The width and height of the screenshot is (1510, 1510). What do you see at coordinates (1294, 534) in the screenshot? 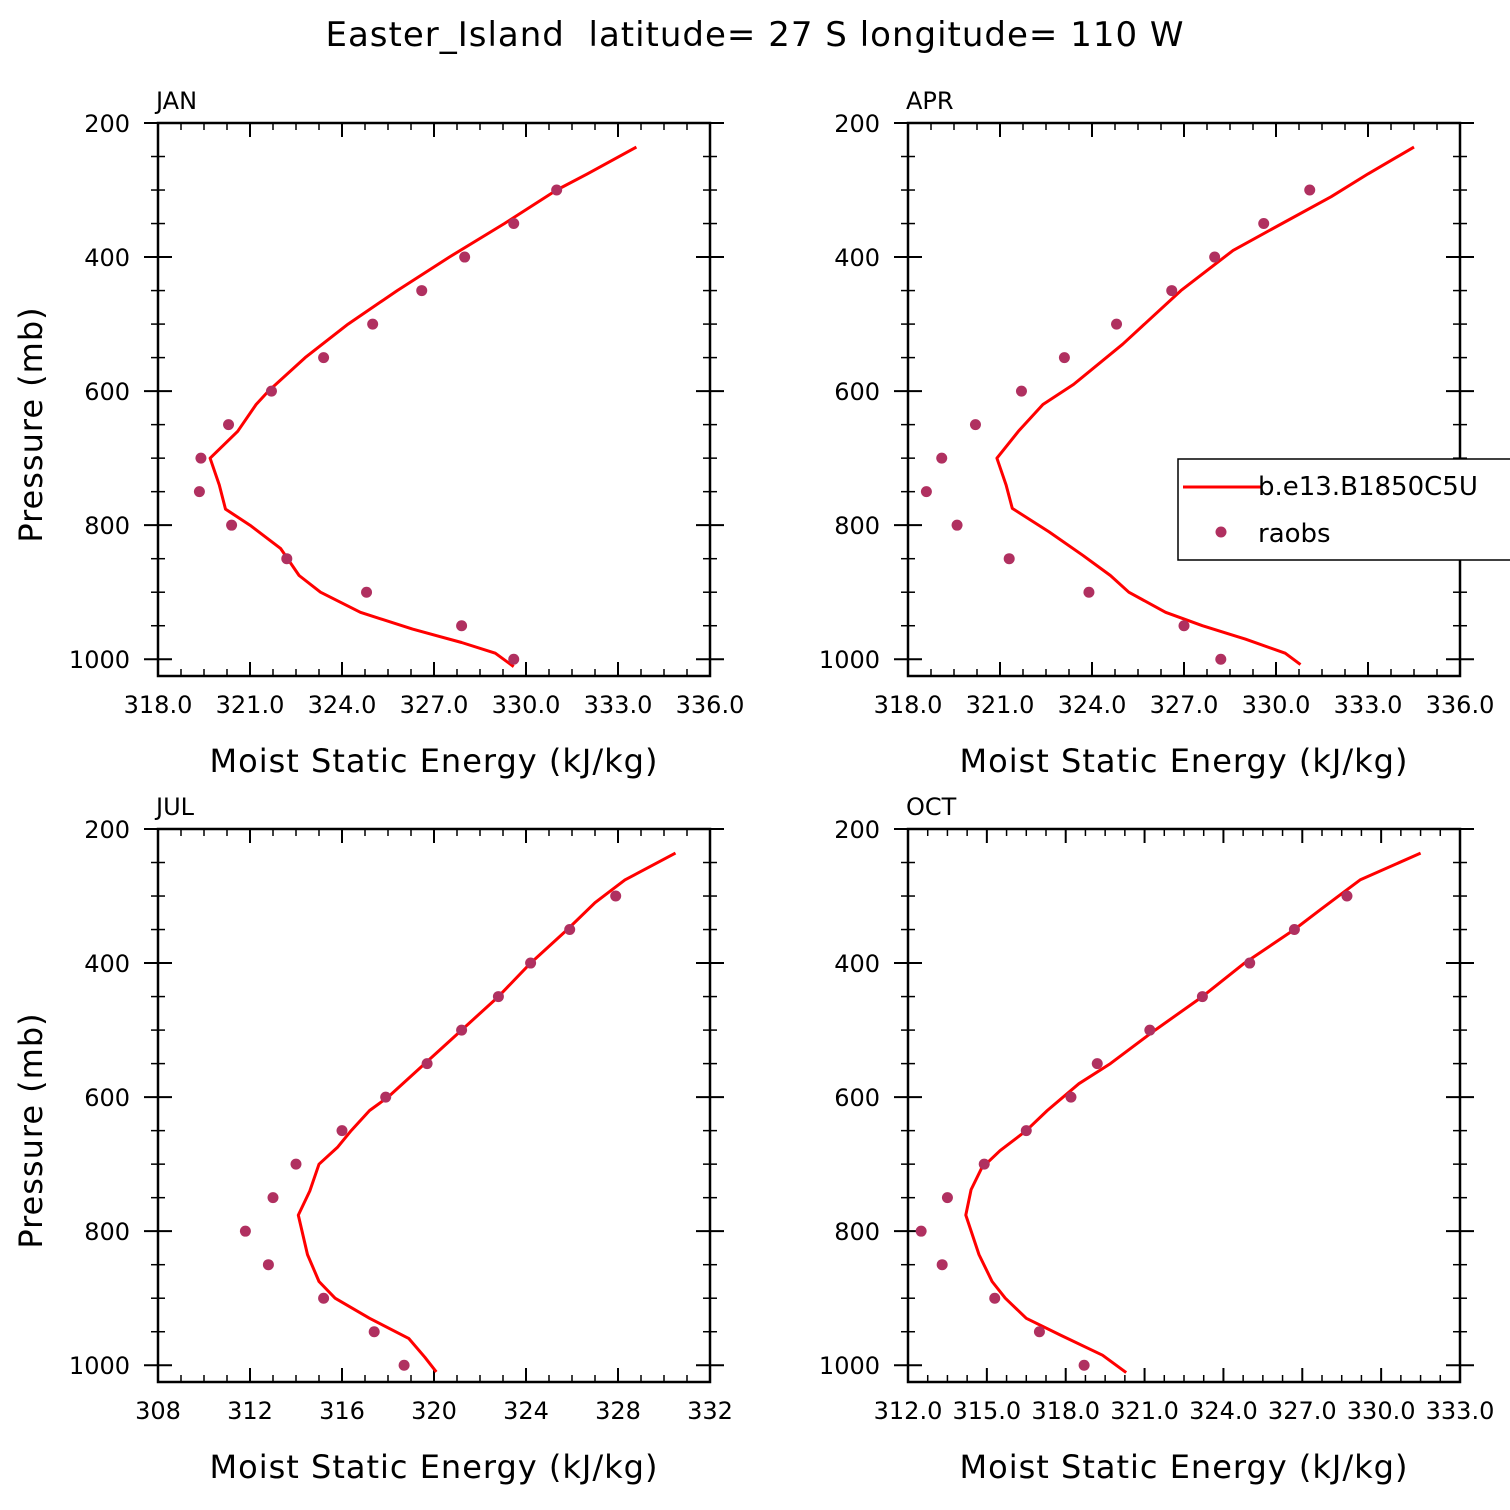
I see `legend-obs-label: raobs` at bounding box center [1294, 534].